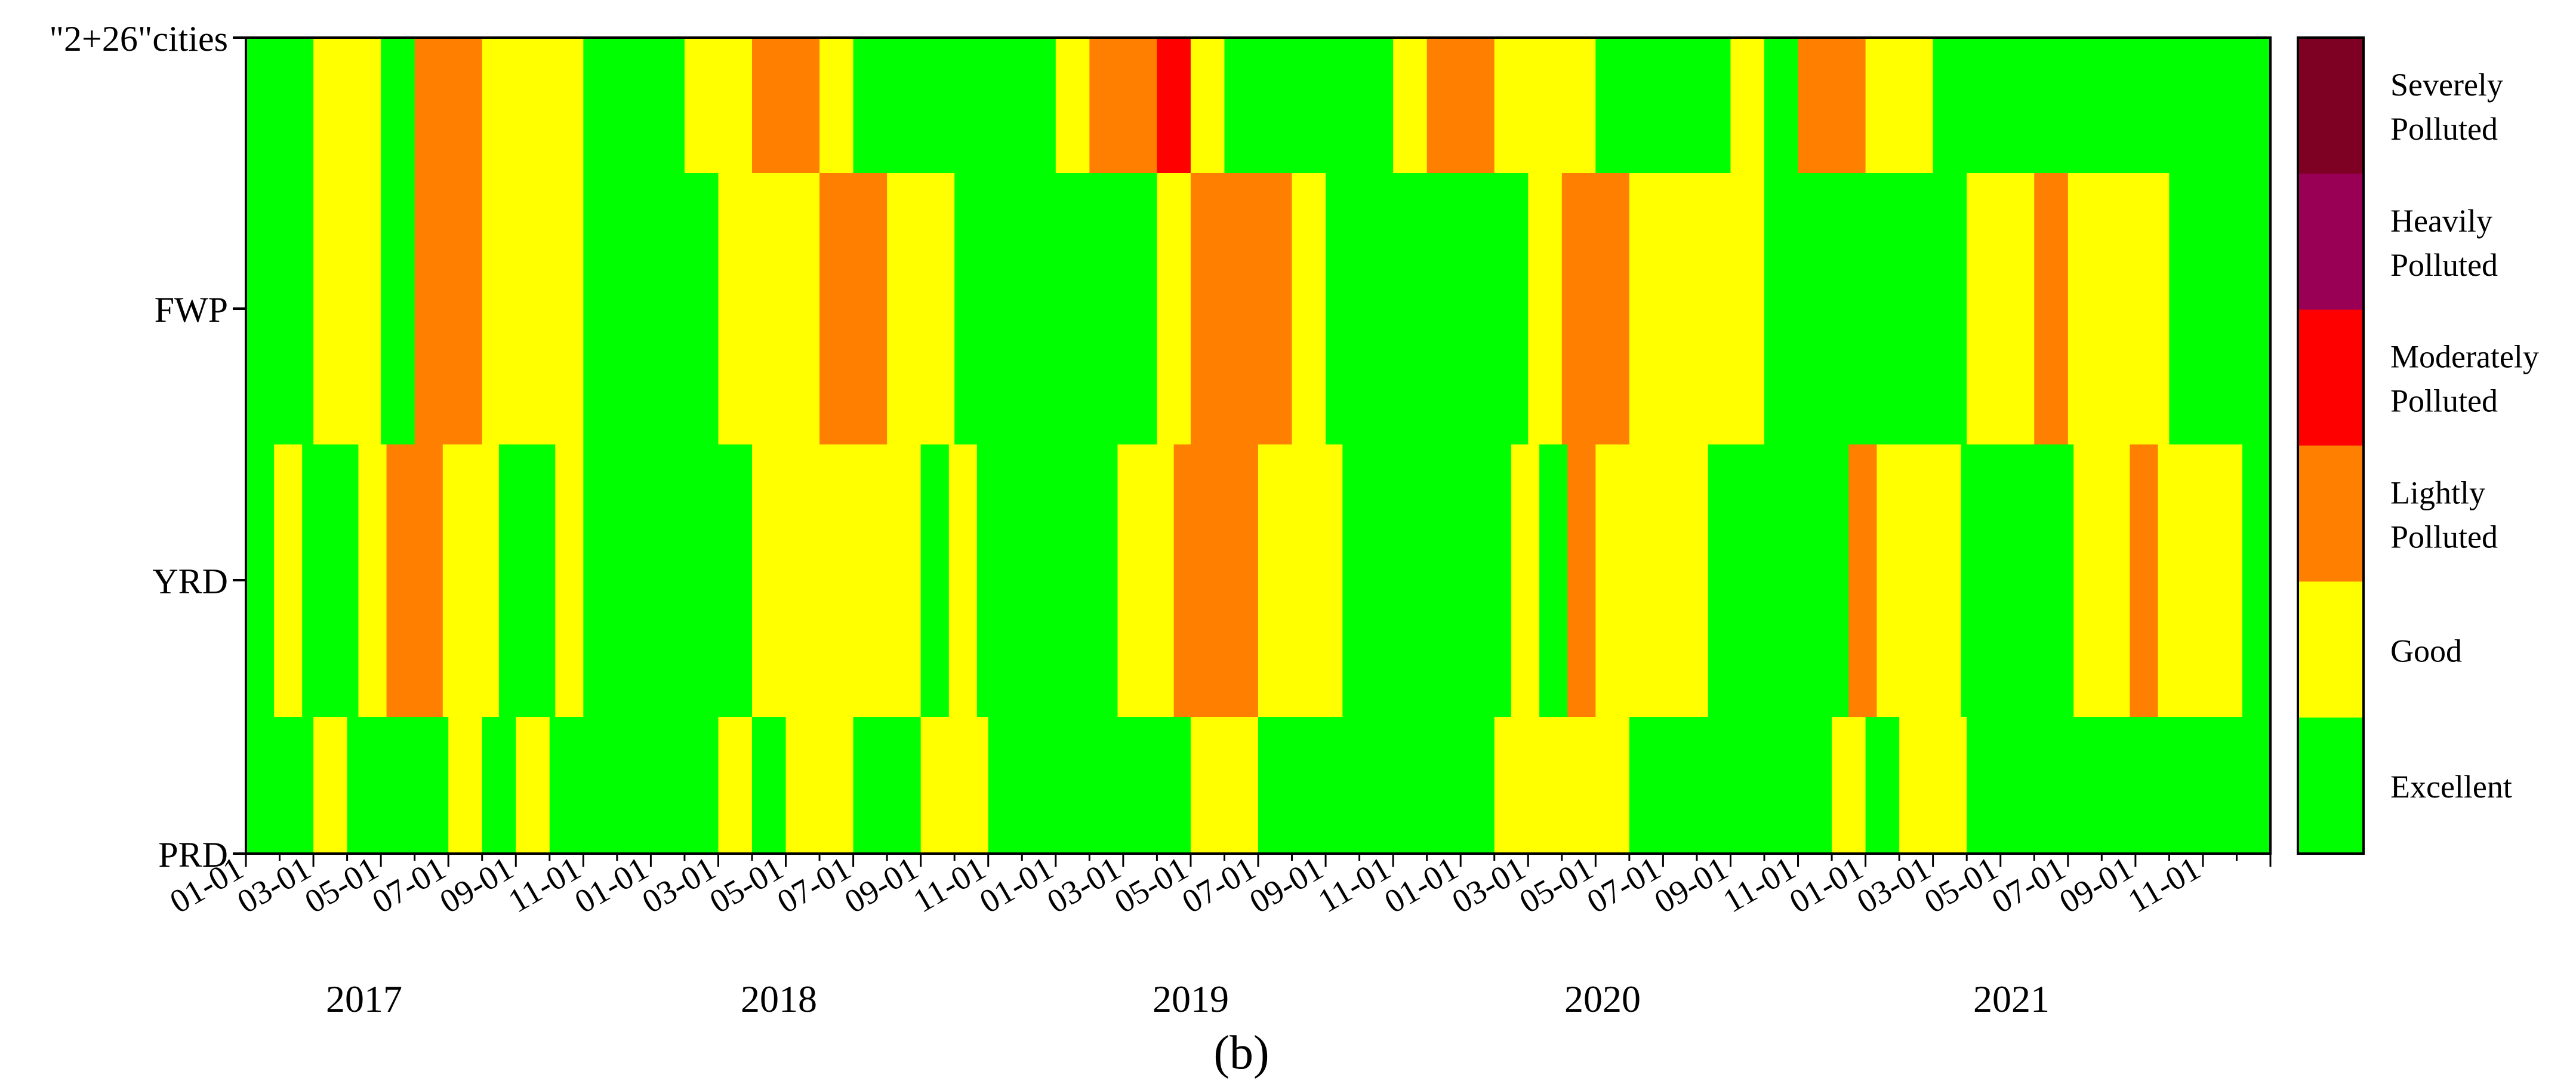 The image size is (2576, 1084). I want to click on legend-label: Severely Polluted, so click(2446, 107).